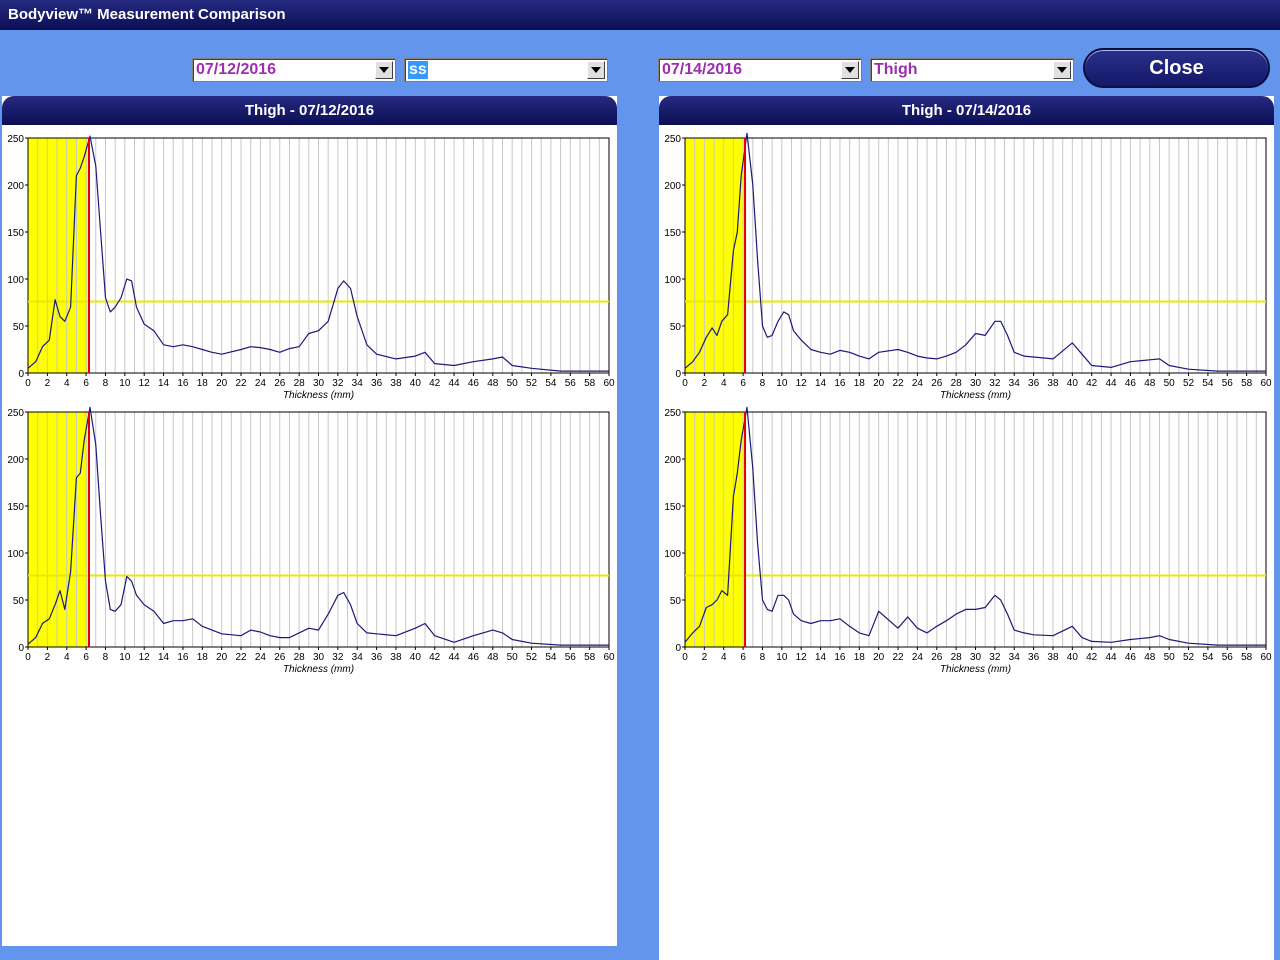 The width and height of the screenshot is (1280, 960). What do you see at coordinates (966, 110) in the screenshot?
I see `right-panel-title: Thigh - 07/14/2016` at bounding box center [966, 110].